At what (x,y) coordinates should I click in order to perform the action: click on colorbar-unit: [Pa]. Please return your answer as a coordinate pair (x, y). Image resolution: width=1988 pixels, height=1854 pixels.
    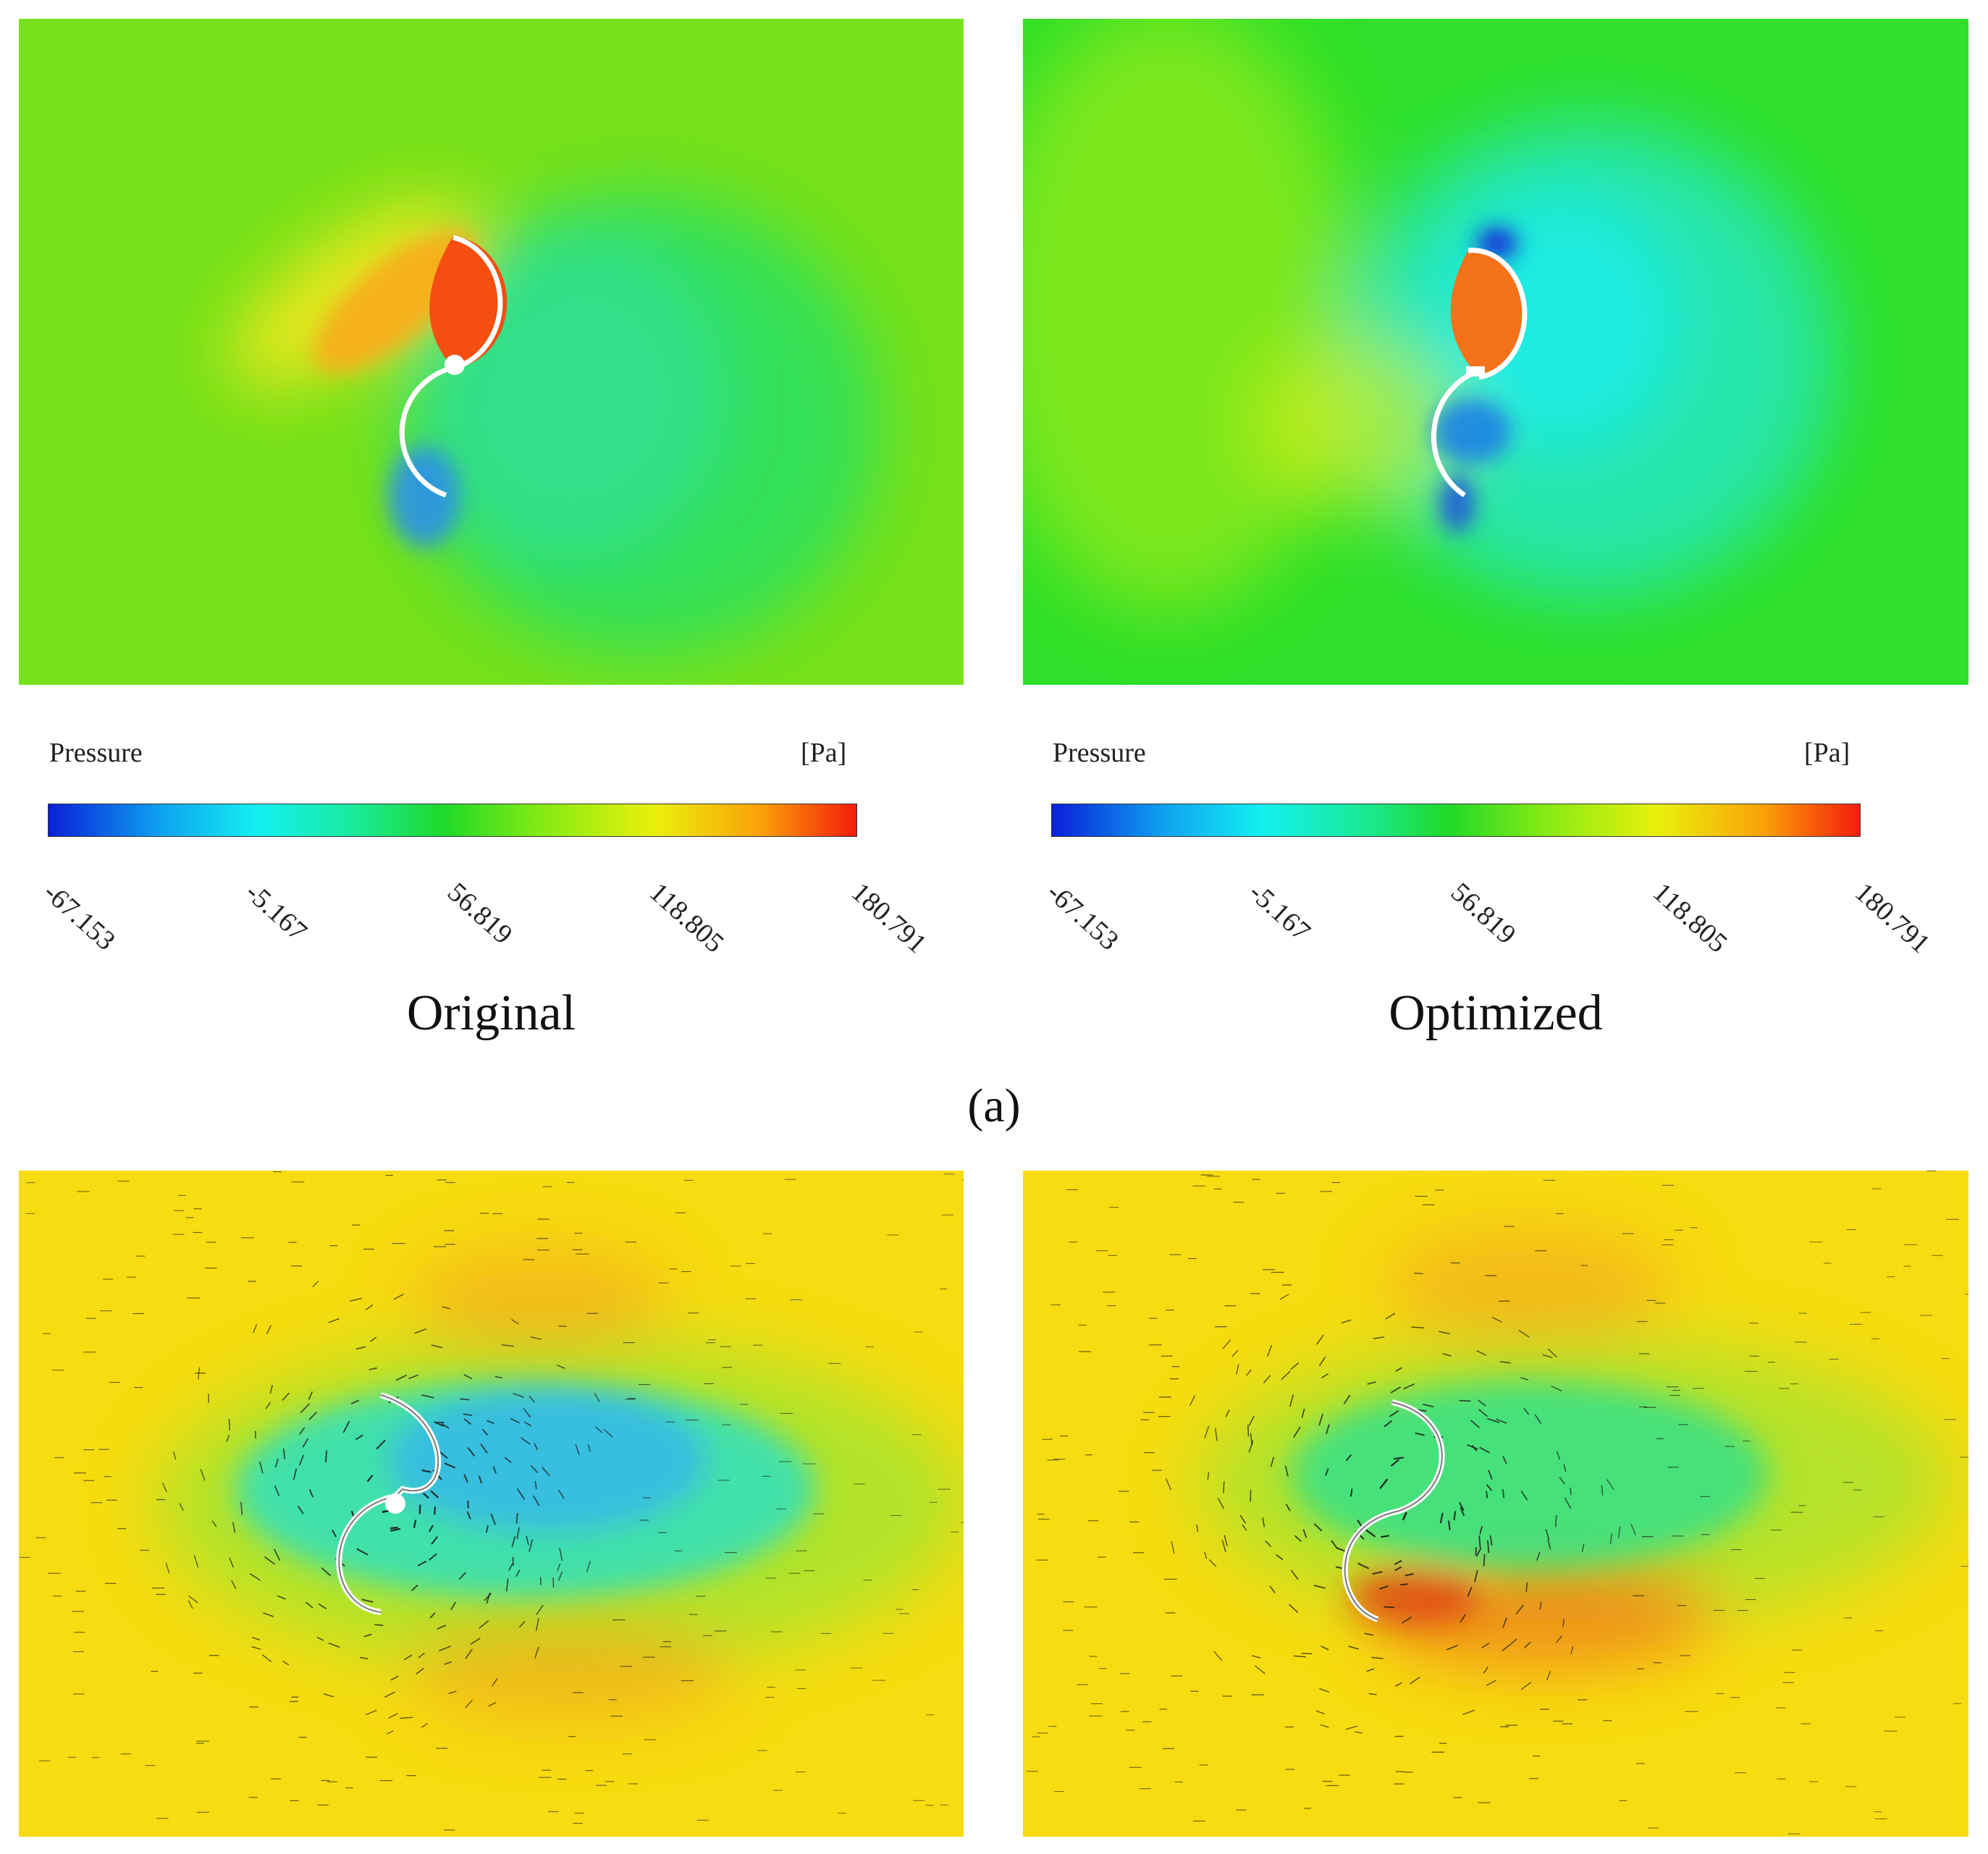
    Looking at the image, I should click on (824, 753).